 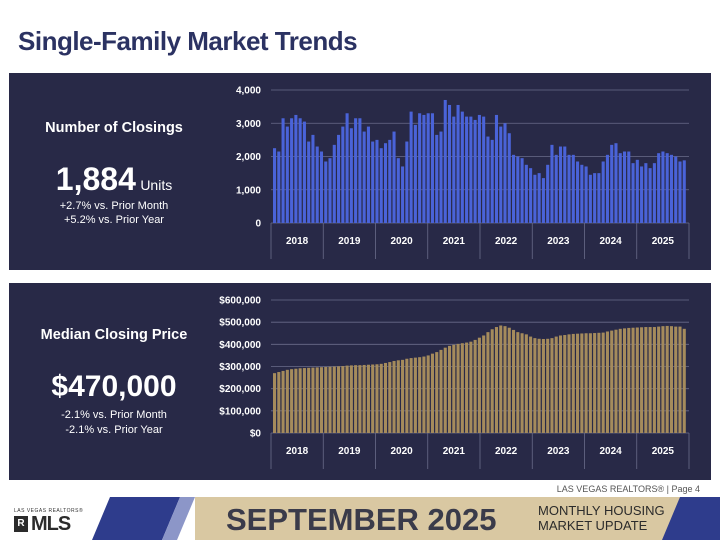 What do you see at coordinates (114, 206) in the screenshot?
I see `closings-vs-month: +2.7% vs. Prior Month` at bounding box center [114, 206].